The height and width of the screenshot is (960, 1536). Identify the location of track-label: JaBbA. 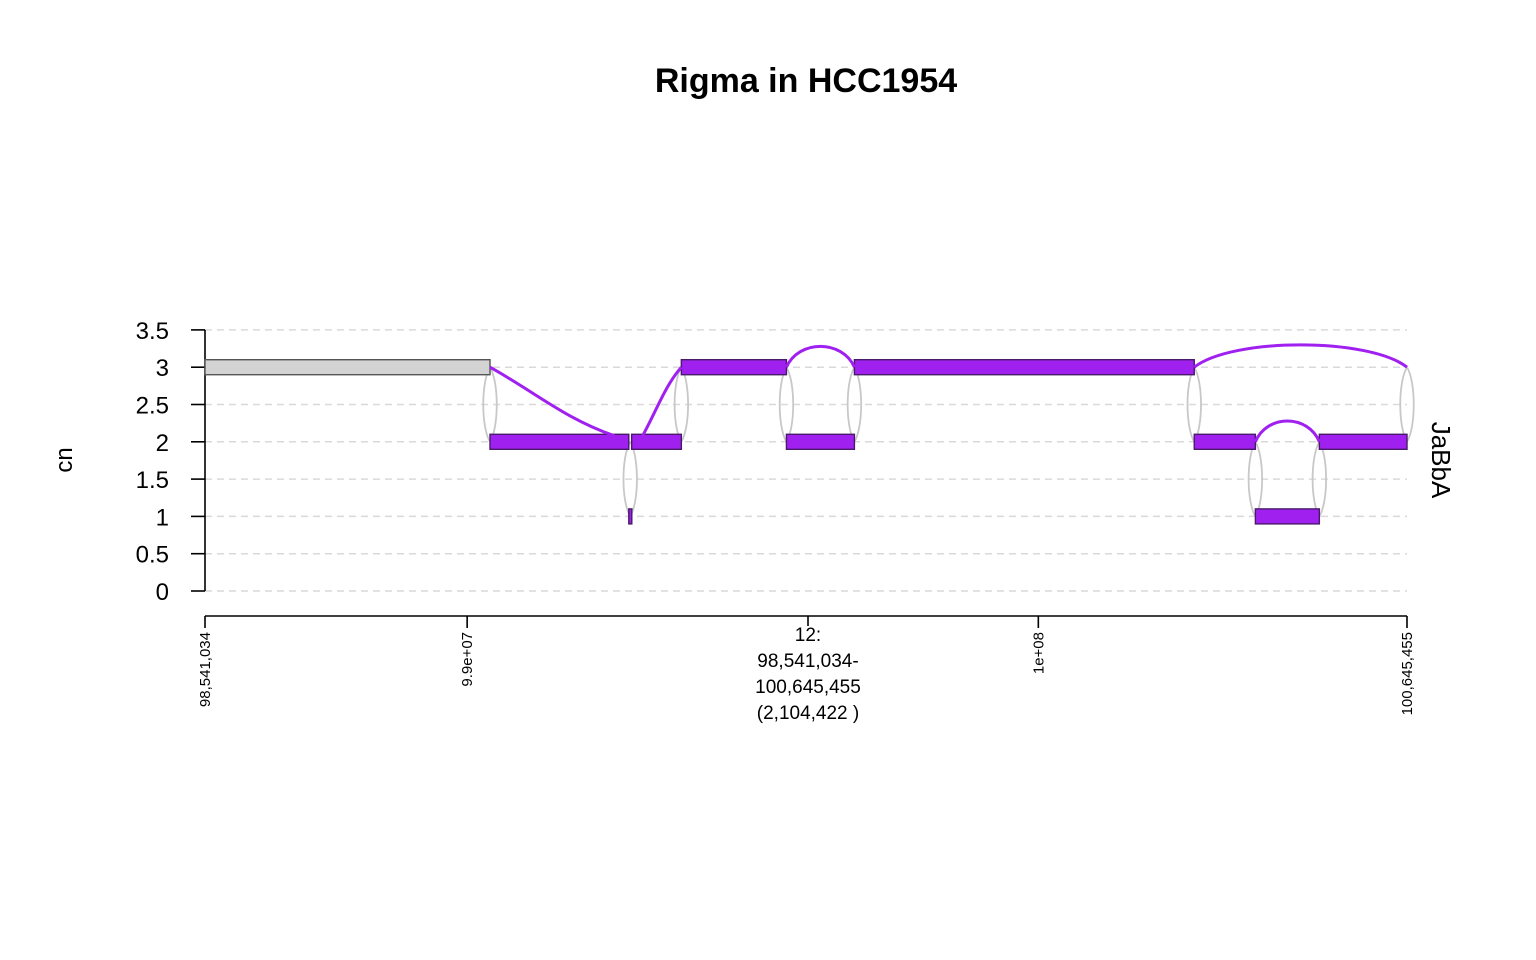
(1441, 460).